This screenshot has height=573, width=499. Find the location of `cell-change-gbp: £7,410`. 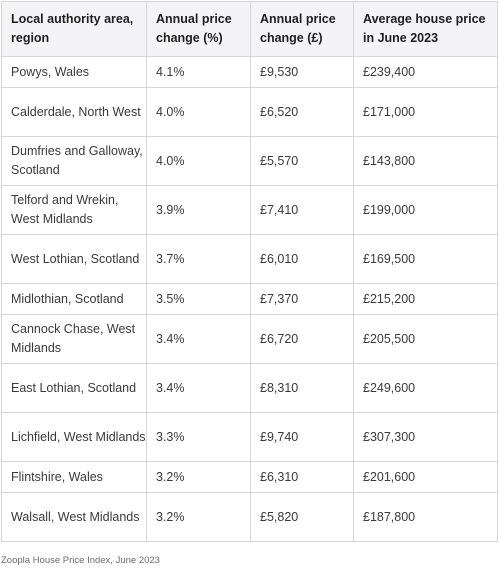

cell-change-gbp: £7,410 is located at coordinates (302, 210).